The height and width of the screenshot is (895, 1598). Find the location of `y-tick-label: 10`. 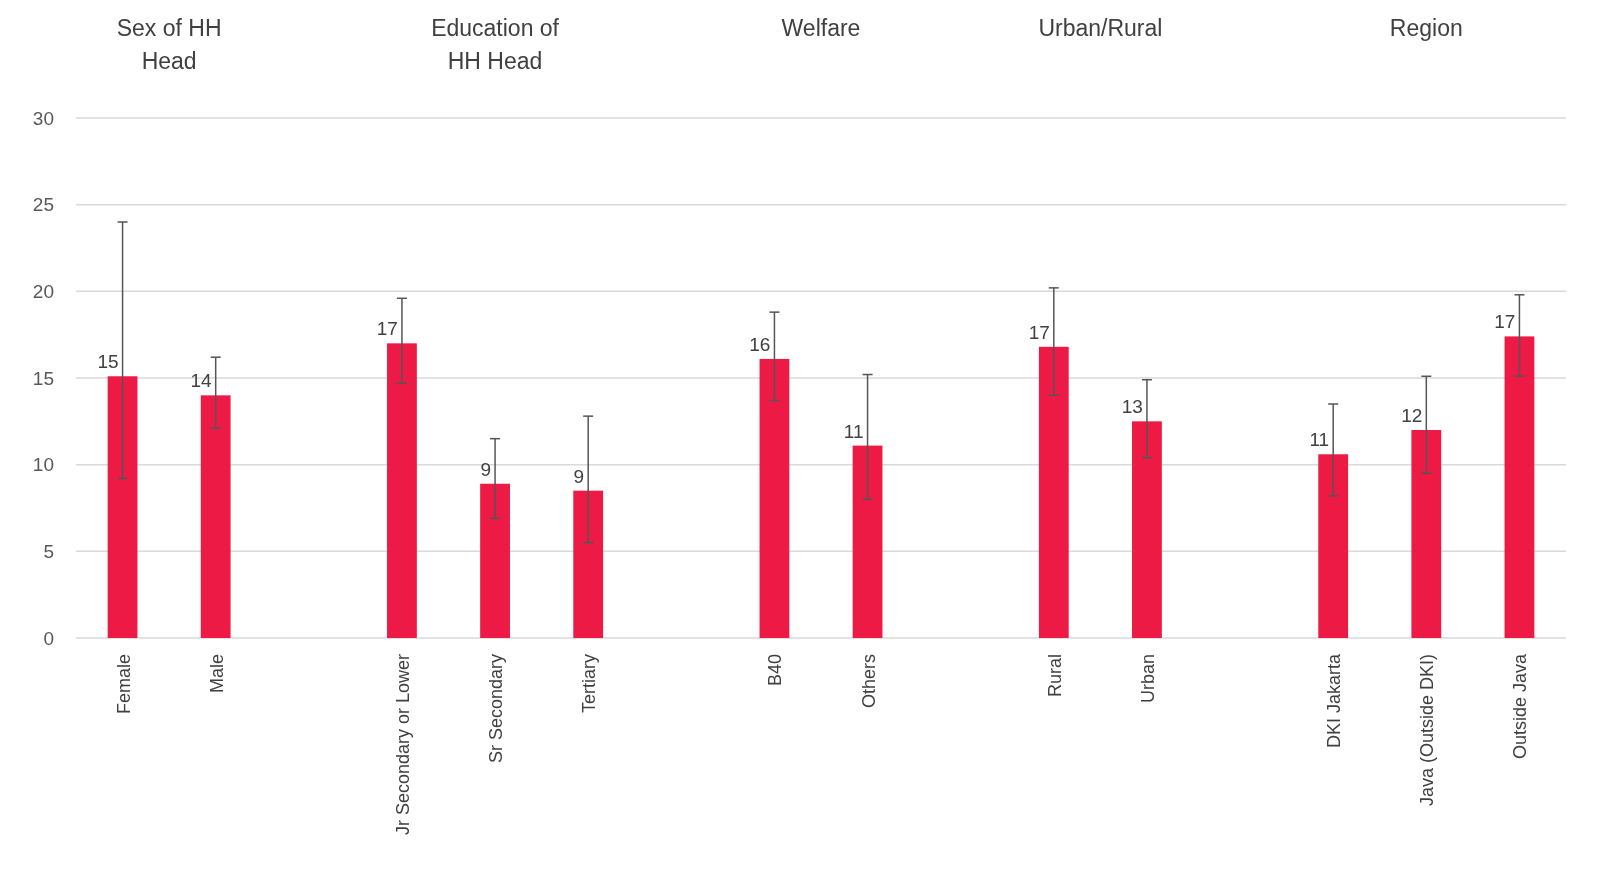

y-tick-label: 10 is located at coordinates (43, 465).